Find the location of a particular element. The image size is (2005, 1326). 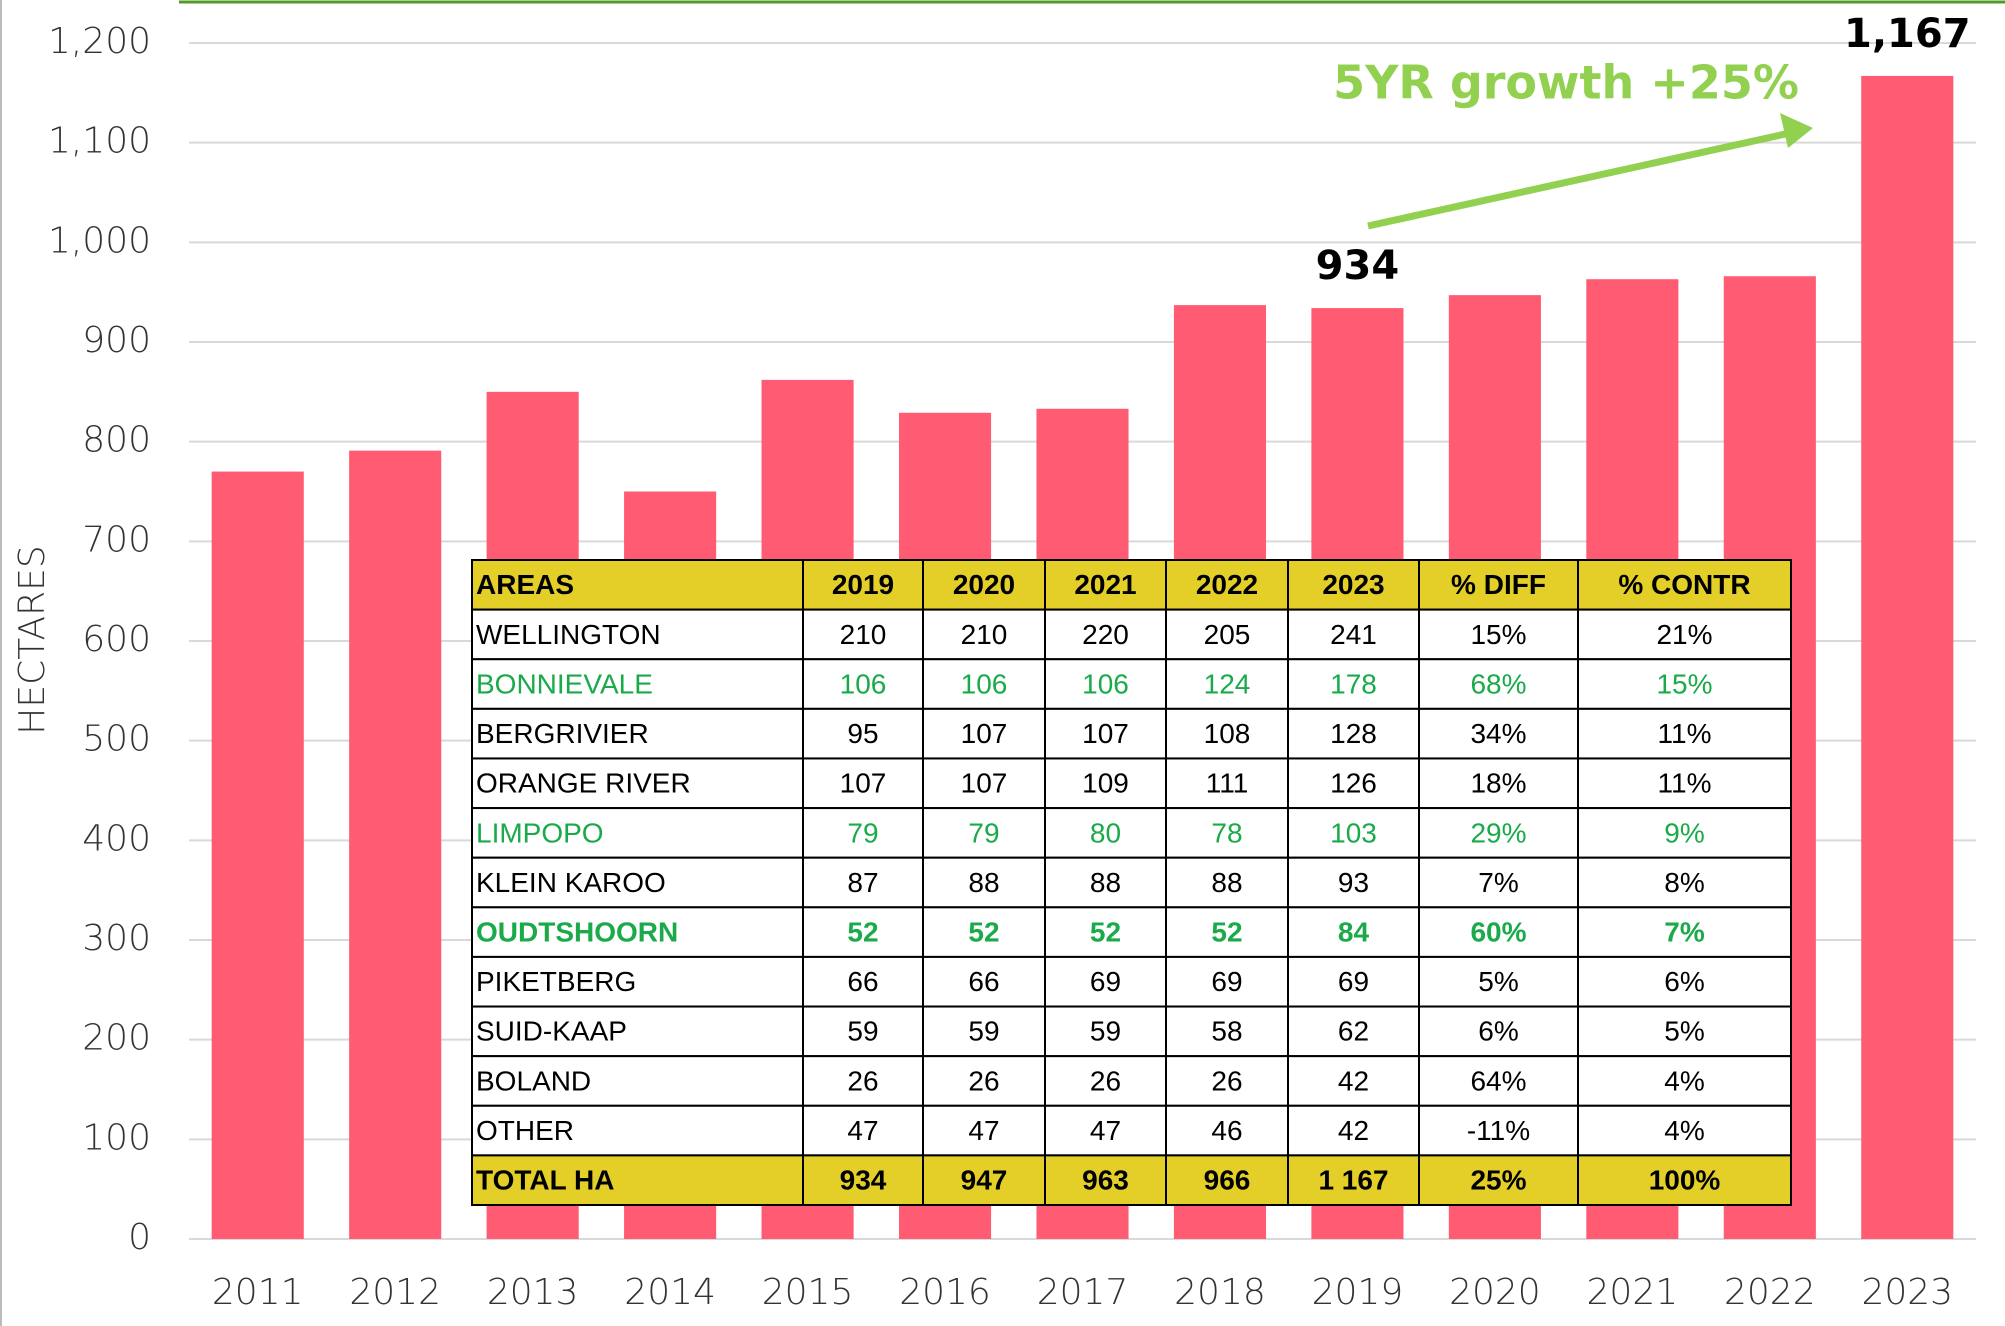

annotation-arrow is located at coordinates (1579, 179).